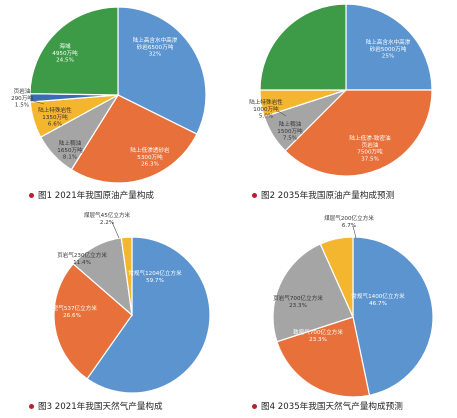  I want to click on slice-data-label: 陆上低渗-致密油页岩油 7500万吨 37.5%, so click(370, 148).